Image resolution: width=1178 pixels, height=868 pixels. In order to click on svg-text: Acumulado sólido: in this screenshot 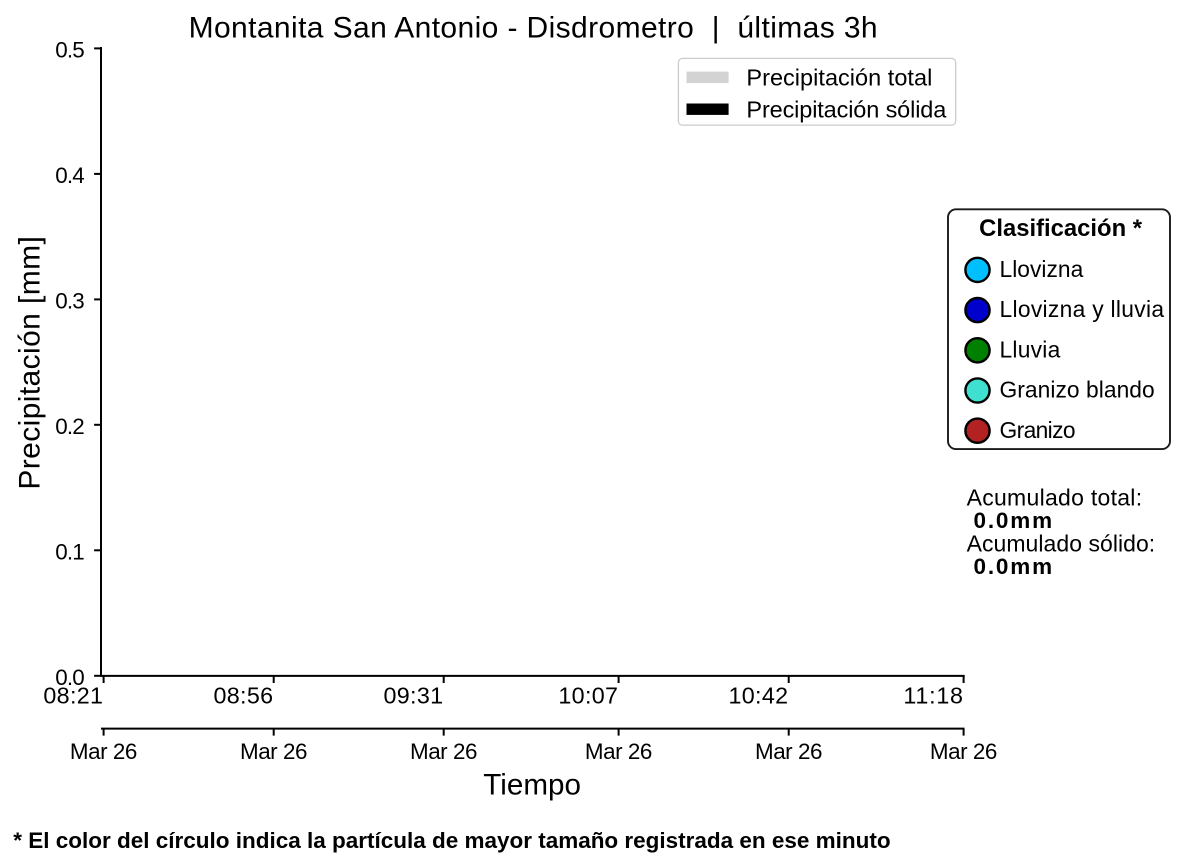, I will do `click(1061, 543)`.